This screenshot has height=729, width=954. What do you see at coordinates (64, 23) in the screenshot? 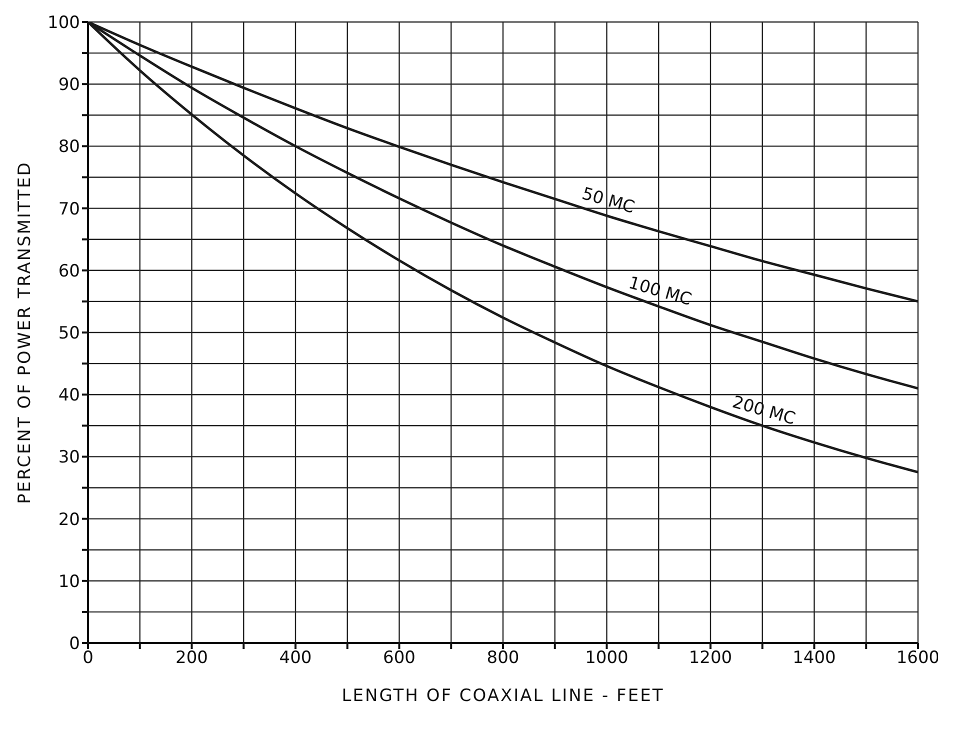
I see `y-tick-label: 100` at bounding box center [64, 23].